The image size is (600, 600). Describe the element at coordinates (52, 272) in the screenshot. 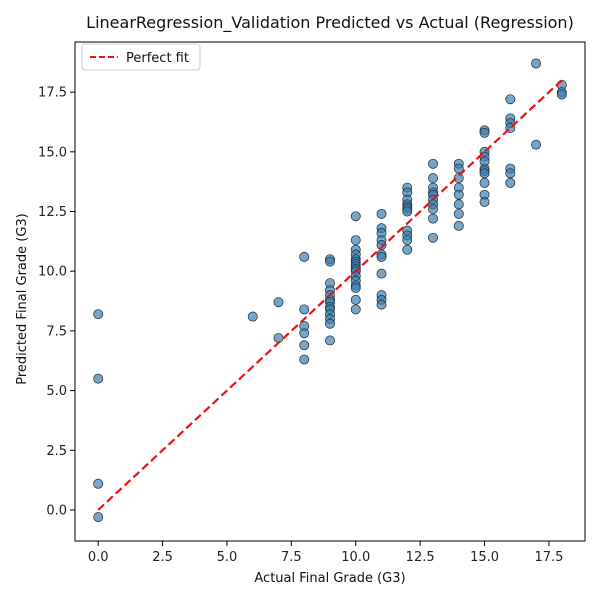

I see `y-tick-label: 10.0` at that location.